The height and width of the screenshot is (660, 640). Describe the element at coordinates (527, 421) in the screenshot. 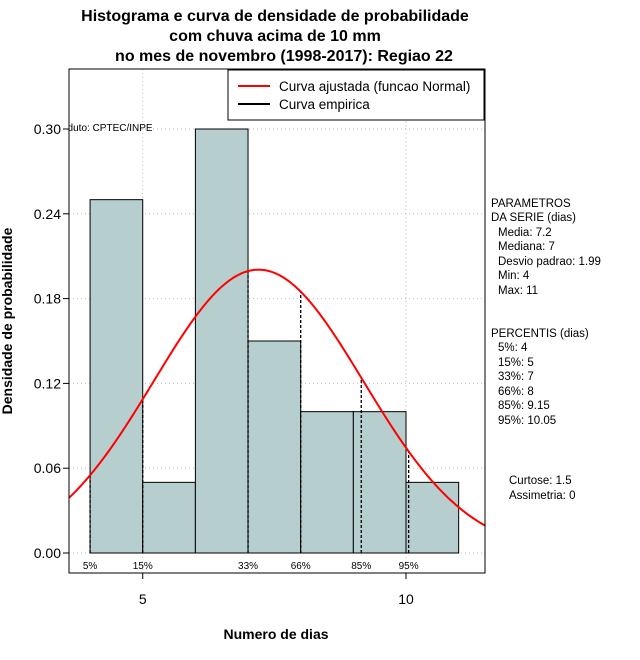

I see `percentile-95: 95%: 10.05` at that location.